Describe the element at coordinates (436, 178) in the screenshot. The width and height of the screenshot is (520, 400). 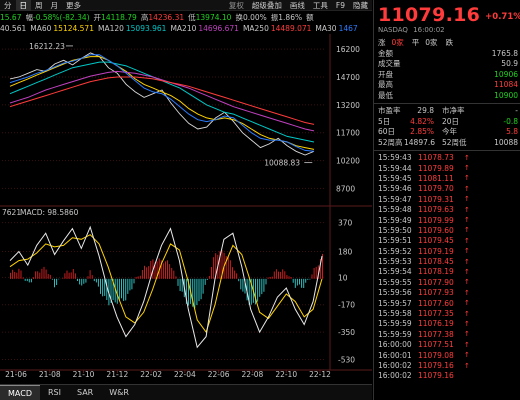
I see `tick-price: 11081.11` at that location.